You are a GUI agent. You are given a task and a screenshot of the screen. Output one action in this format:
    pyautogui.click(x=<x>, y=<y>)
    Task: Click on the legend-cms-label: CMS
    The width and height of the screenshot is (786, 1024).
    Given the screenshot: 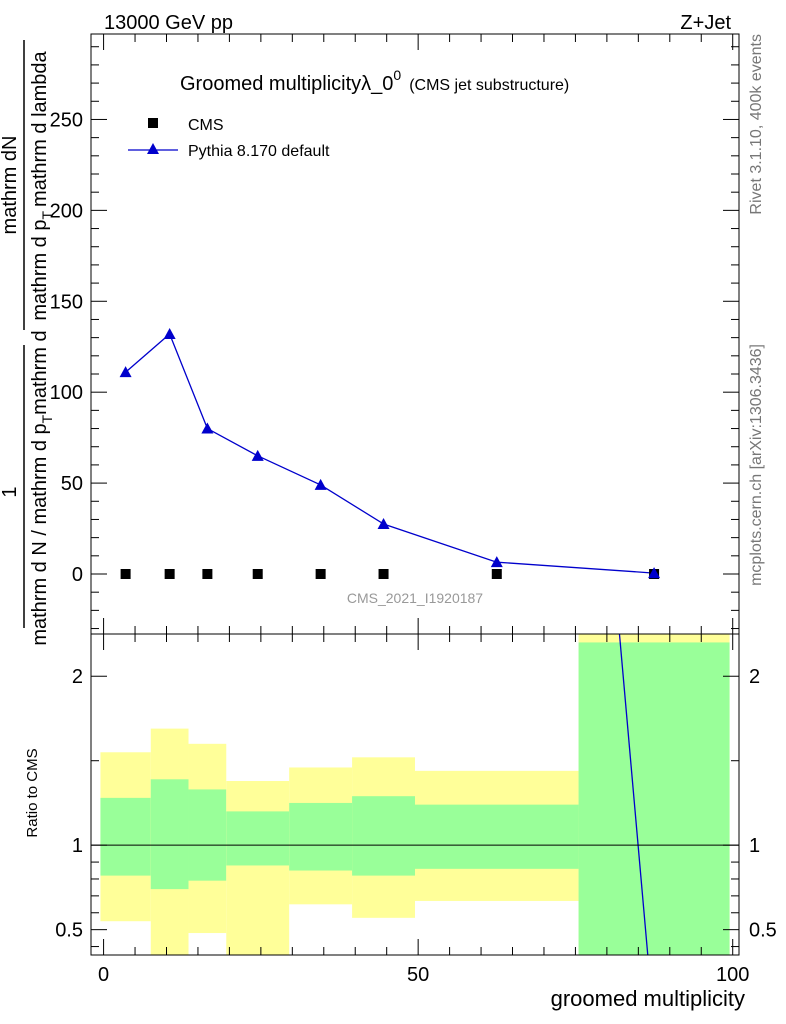 What is the action you would take?
    pyautogui.click(x=206, y=125)
    